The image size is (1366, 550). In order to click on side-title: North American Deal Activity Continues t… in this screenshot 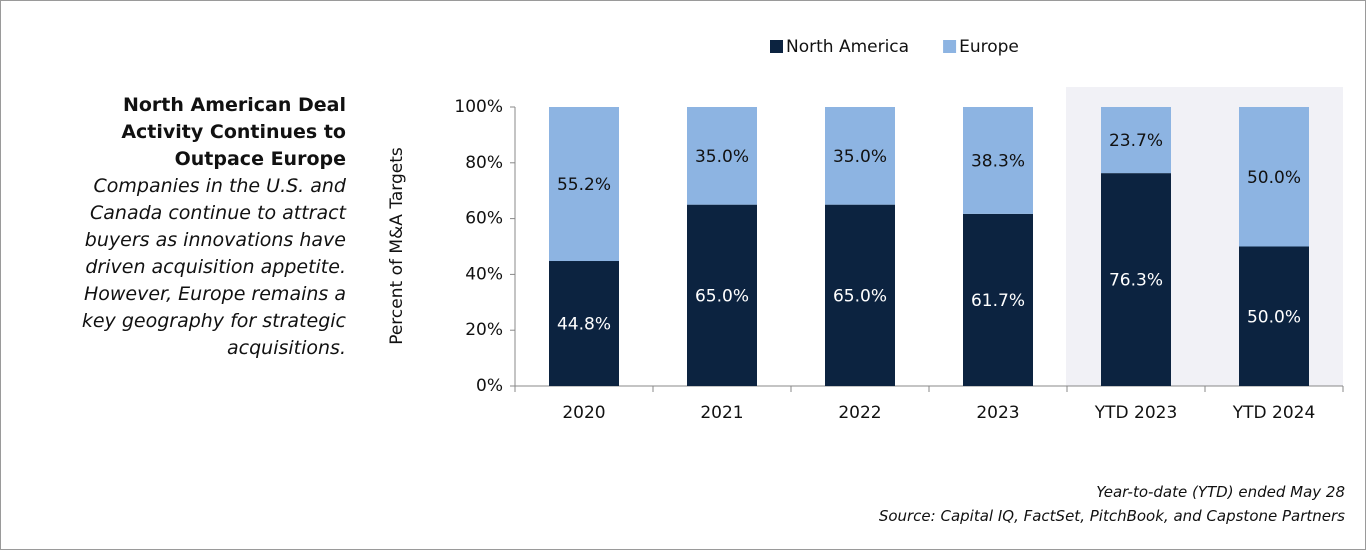, I will do `click(233, 132)`.